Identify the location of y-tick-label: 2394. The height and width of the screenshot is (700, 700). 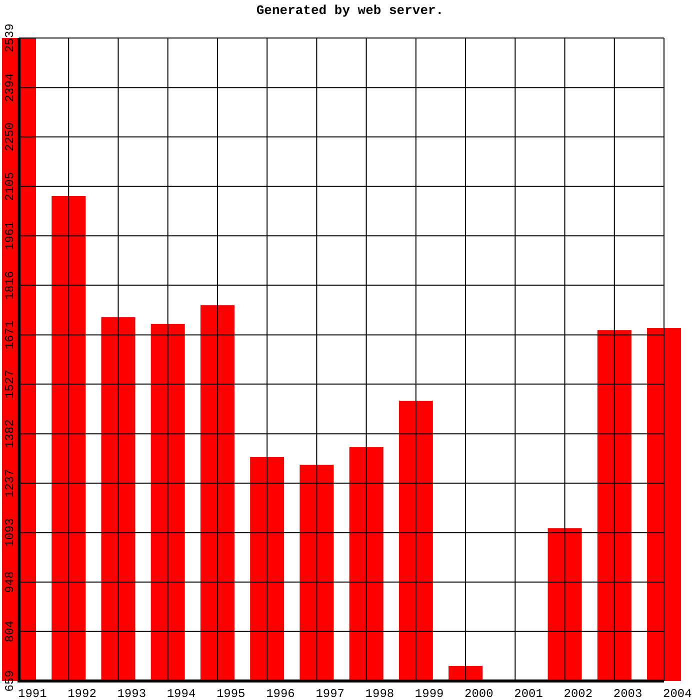
(10, 87).